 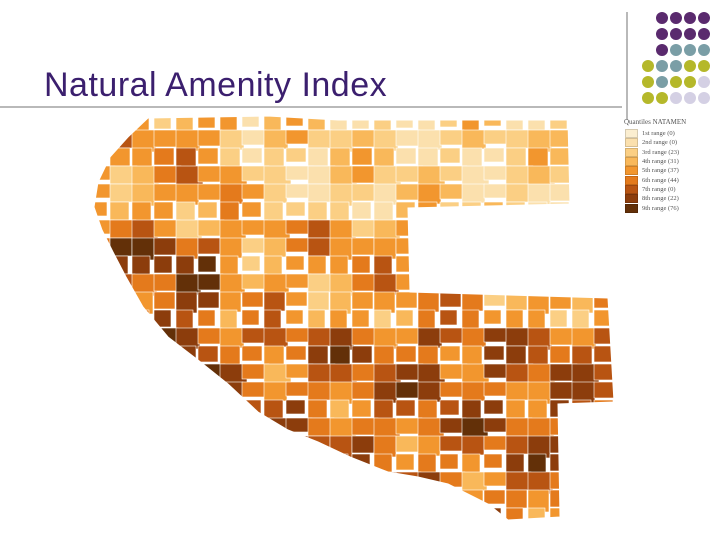 I want to click on legend-item: 1st range (0), so click(x=670, y=134).